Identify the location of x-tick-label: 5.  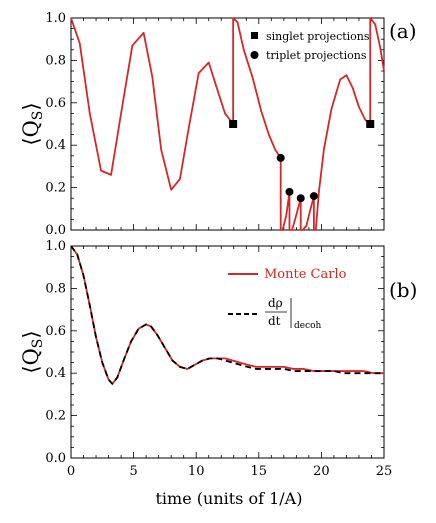
(133, 471).